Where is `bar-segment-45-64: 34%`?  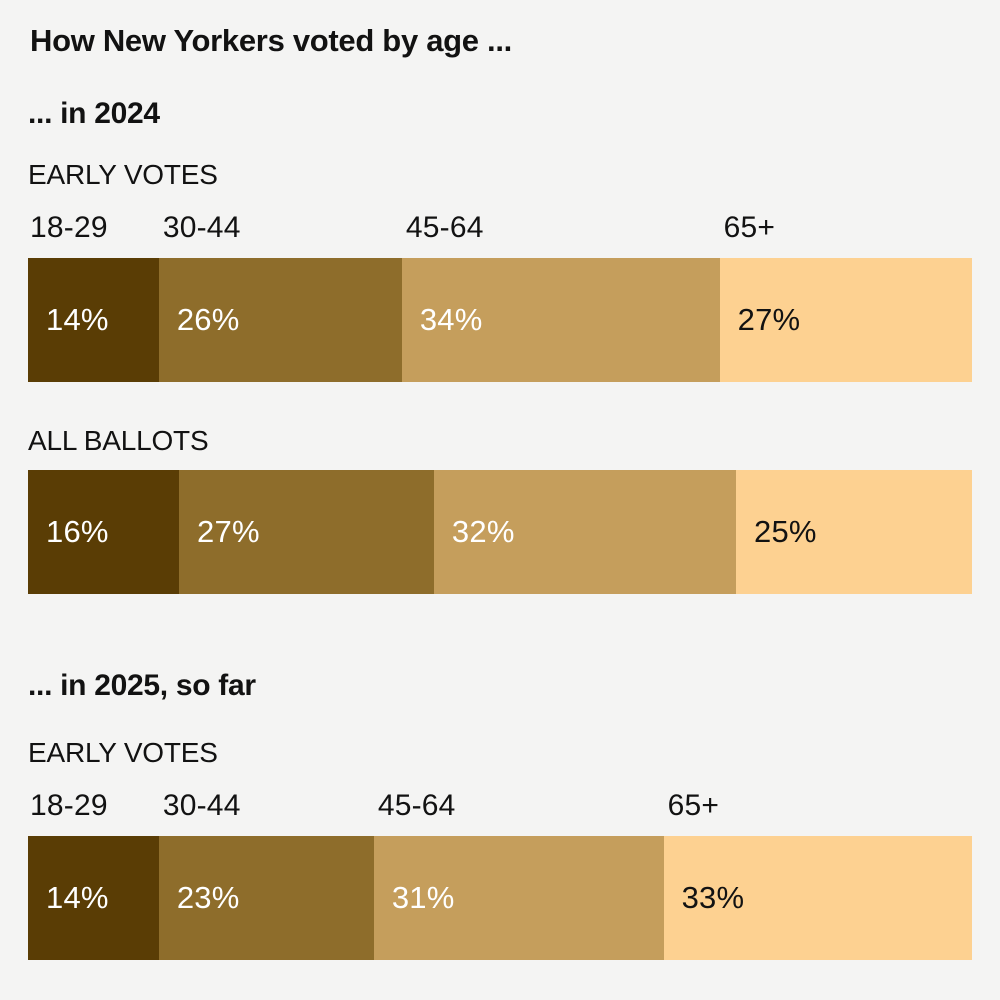 bar-segment-45-64: 34% is located at coordinates (560, 320).